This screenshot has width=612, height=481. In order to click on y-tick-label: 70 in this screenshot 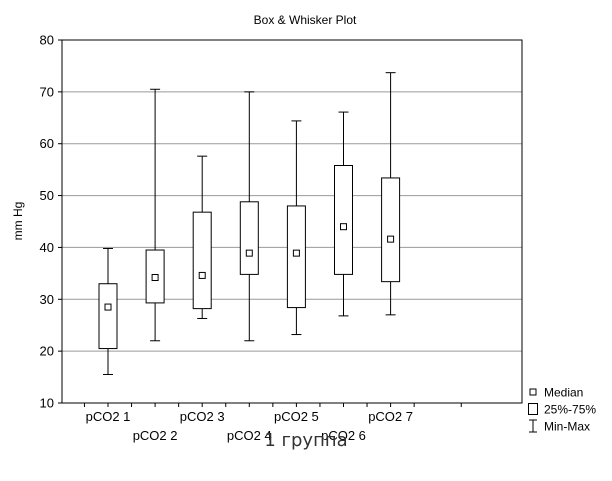, I will do `click(47, 91)`.